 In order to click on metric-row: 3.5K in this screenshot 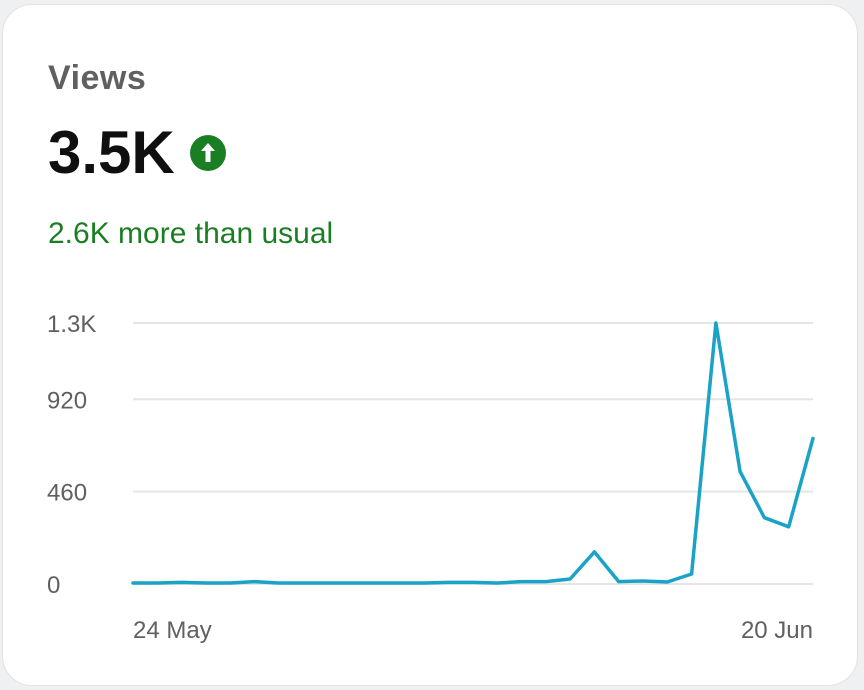, I will do `click(137, 153)`.